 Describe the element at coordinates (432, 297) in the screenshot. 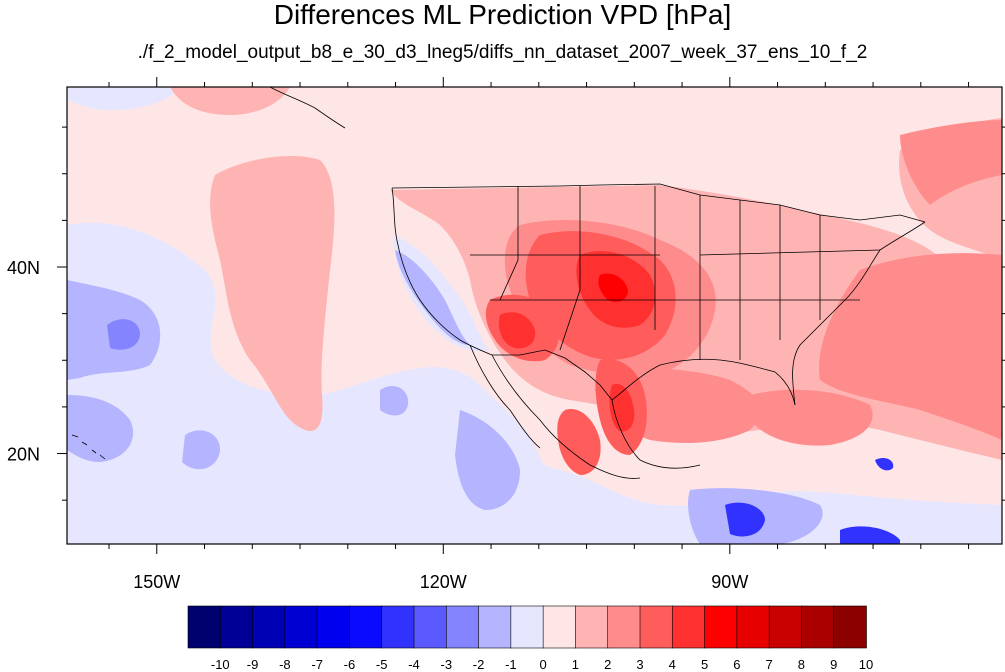

I see `field-neg2-sw-coast` at that location.